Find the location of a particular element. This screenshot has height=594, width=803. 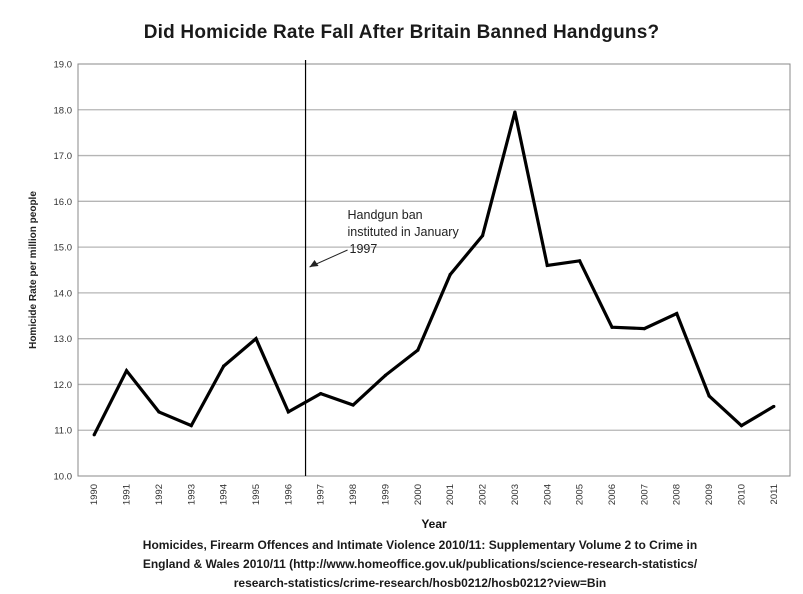

annotation-arrow-head is located at coordinates (314, 263).